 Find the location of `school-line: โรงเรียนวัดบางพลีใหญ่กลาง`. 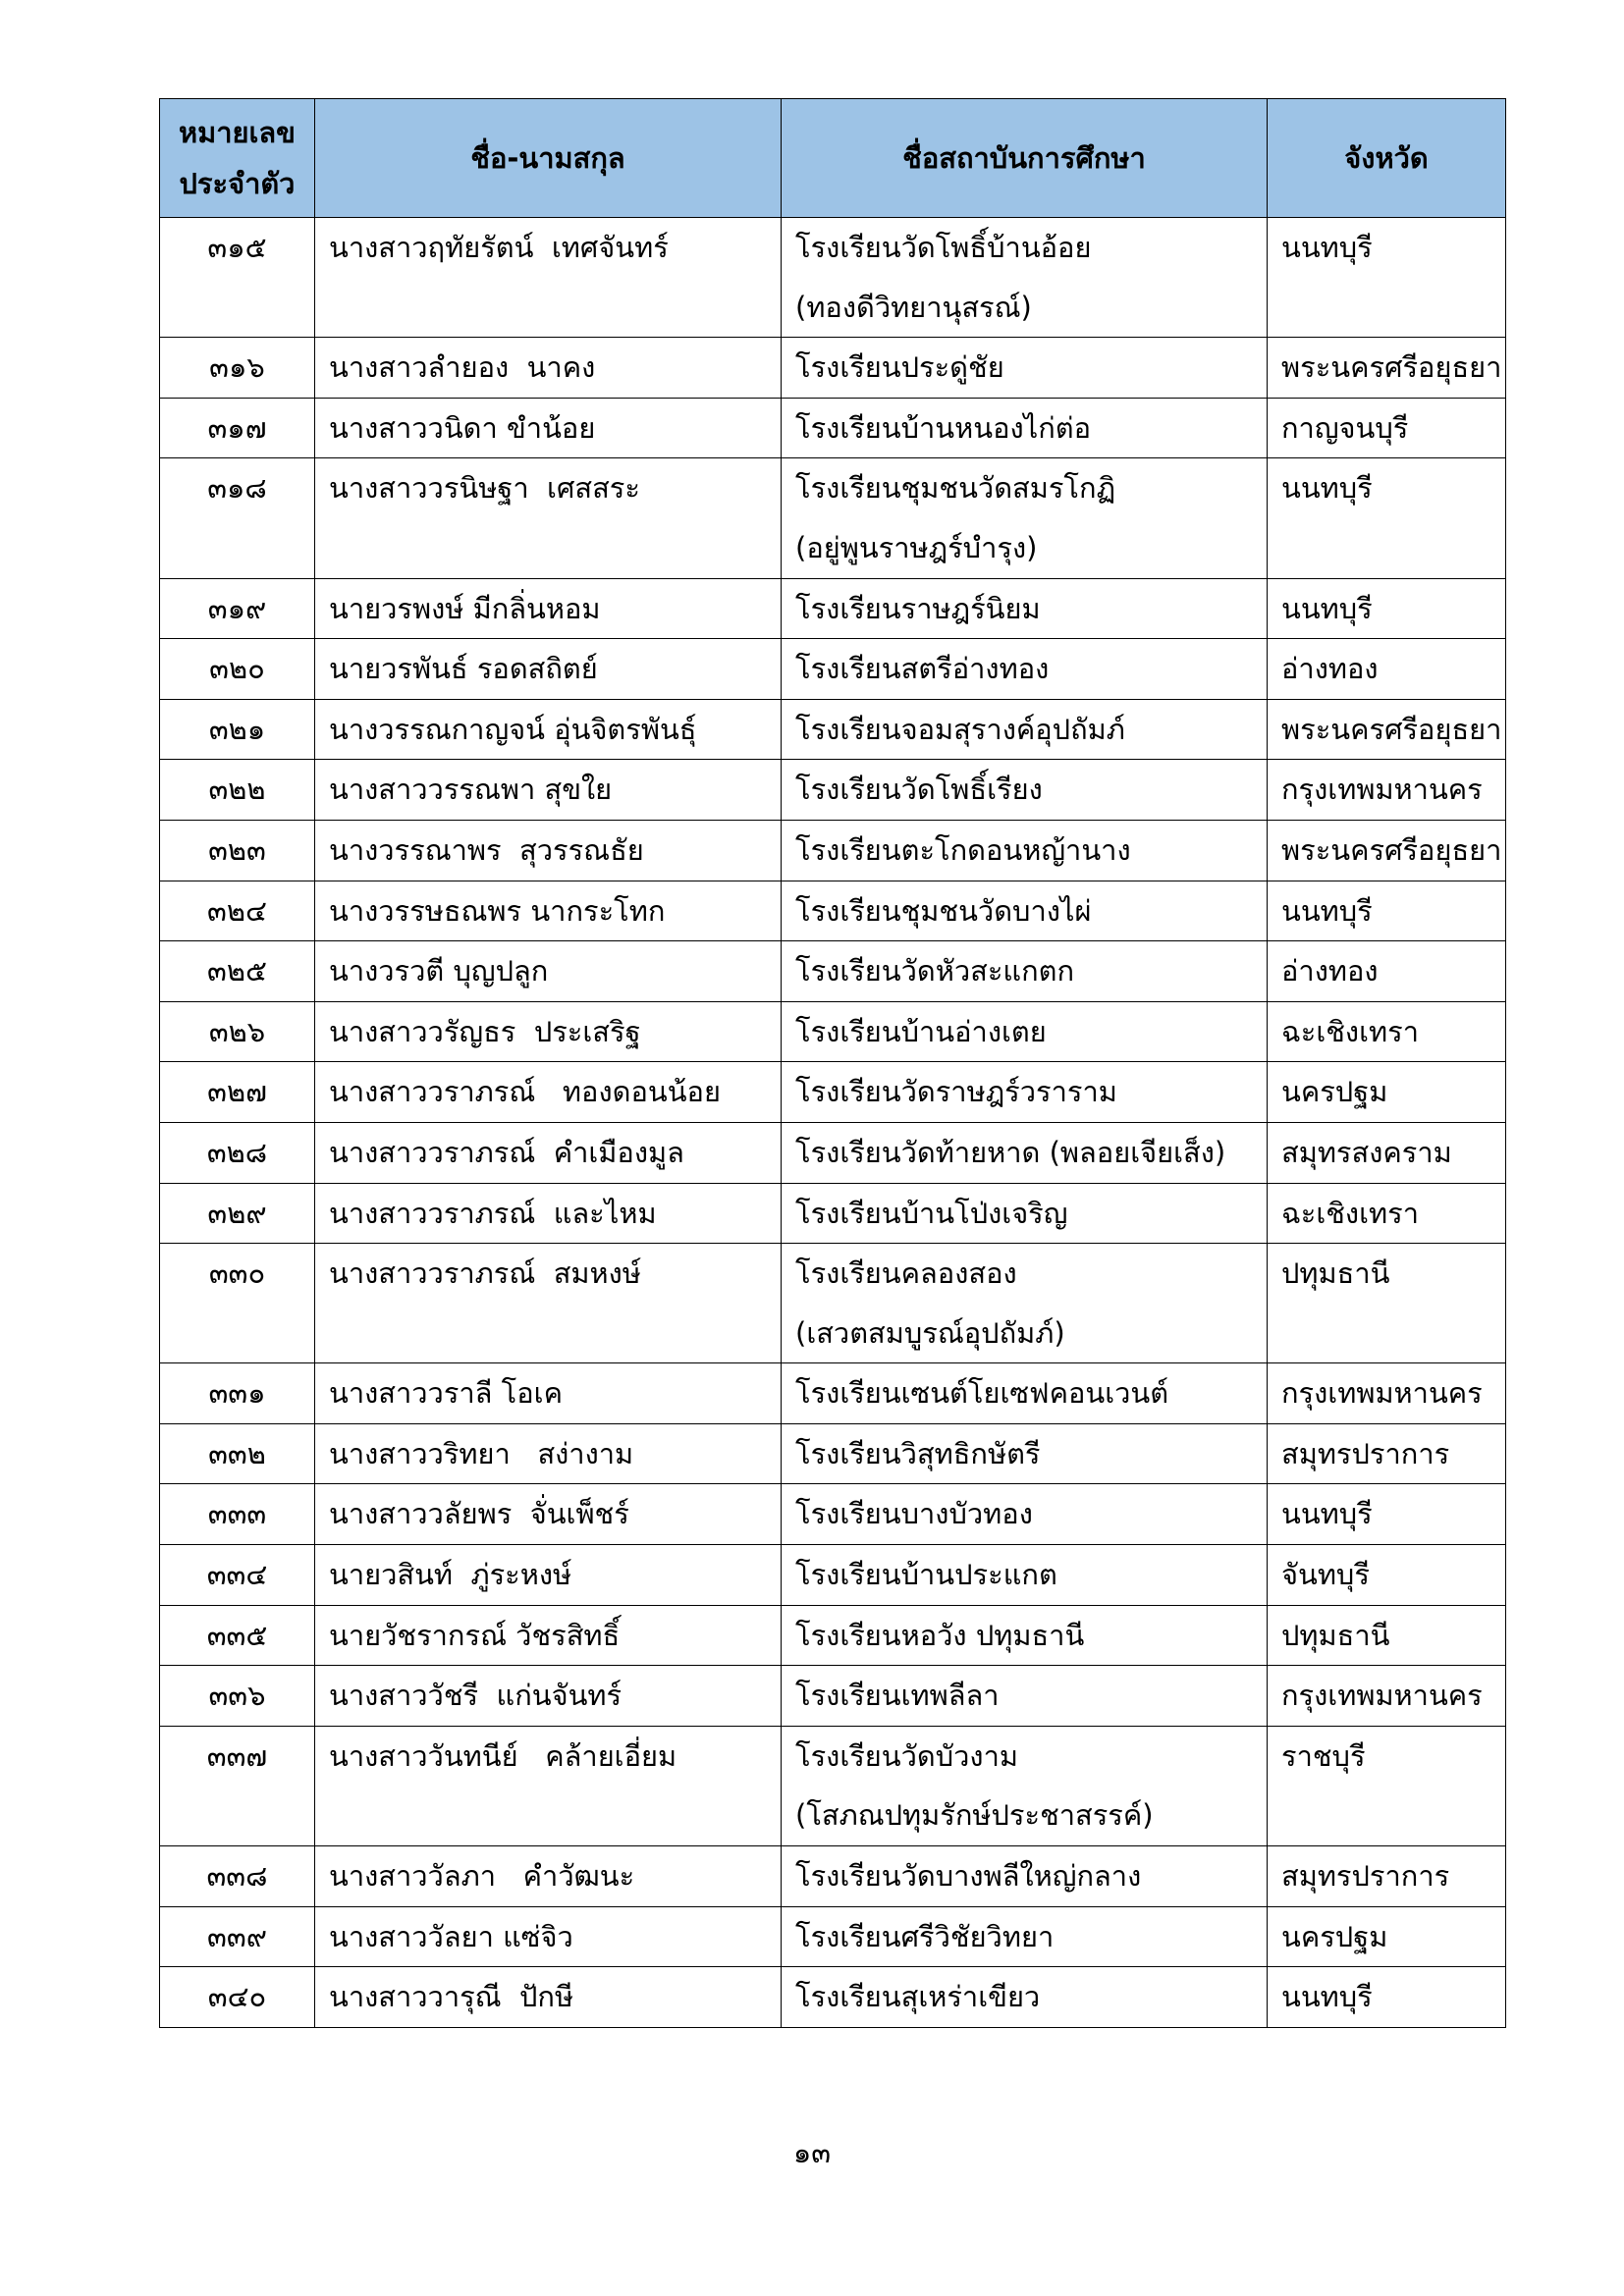

school-line: โรงเรียนวัดบางพลีใหญ่กลาง is located at coordinates (968, 1876).